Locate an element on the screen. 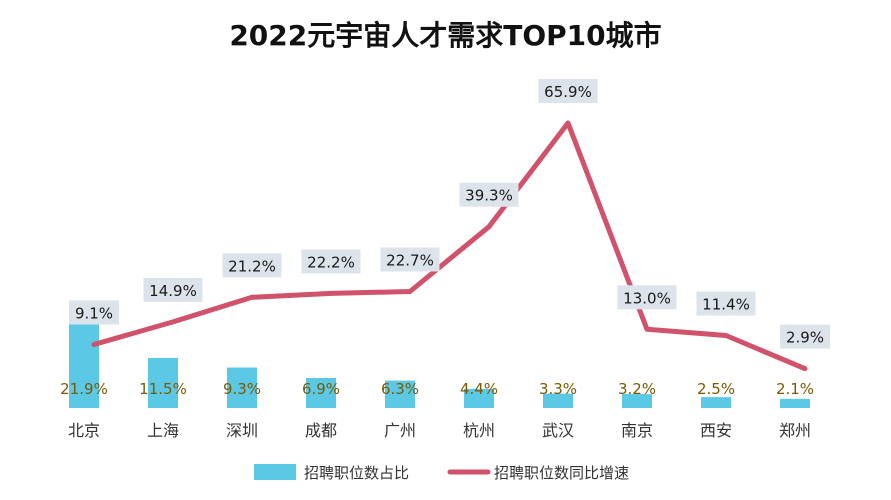 This screenshot has height=500, width=891. legend-swatch-bar is located at coordinates (275, 472).